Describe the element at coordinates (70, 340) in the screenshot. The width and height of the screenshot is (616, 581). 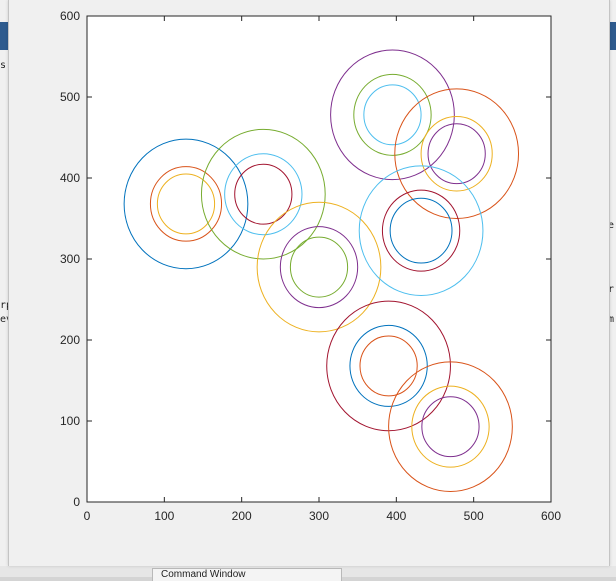
I see `y-tick-label-2: 200` at that location.